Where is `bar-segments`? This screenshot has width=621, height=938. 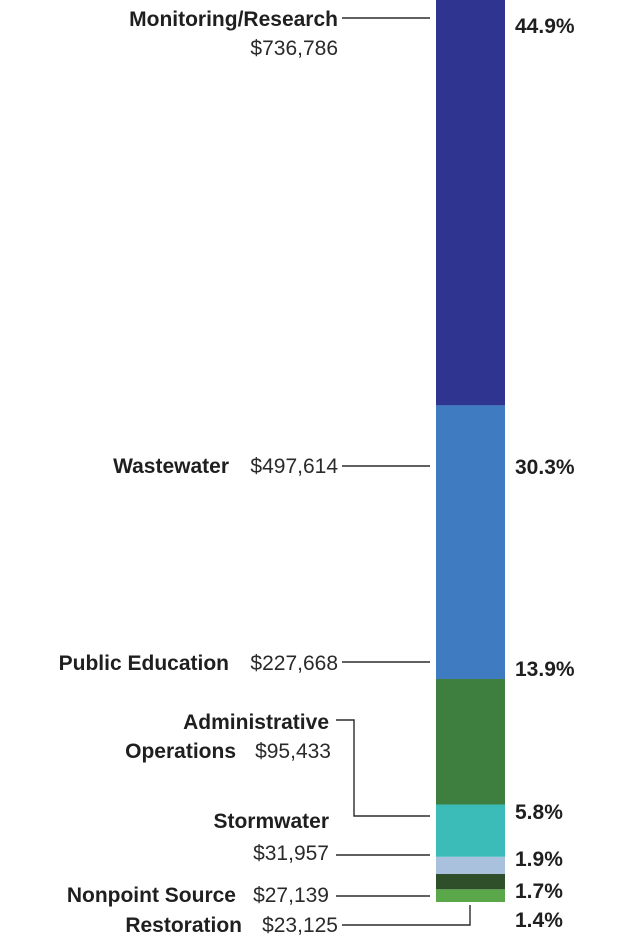 bar-segments is located at coordinates (470, 451).